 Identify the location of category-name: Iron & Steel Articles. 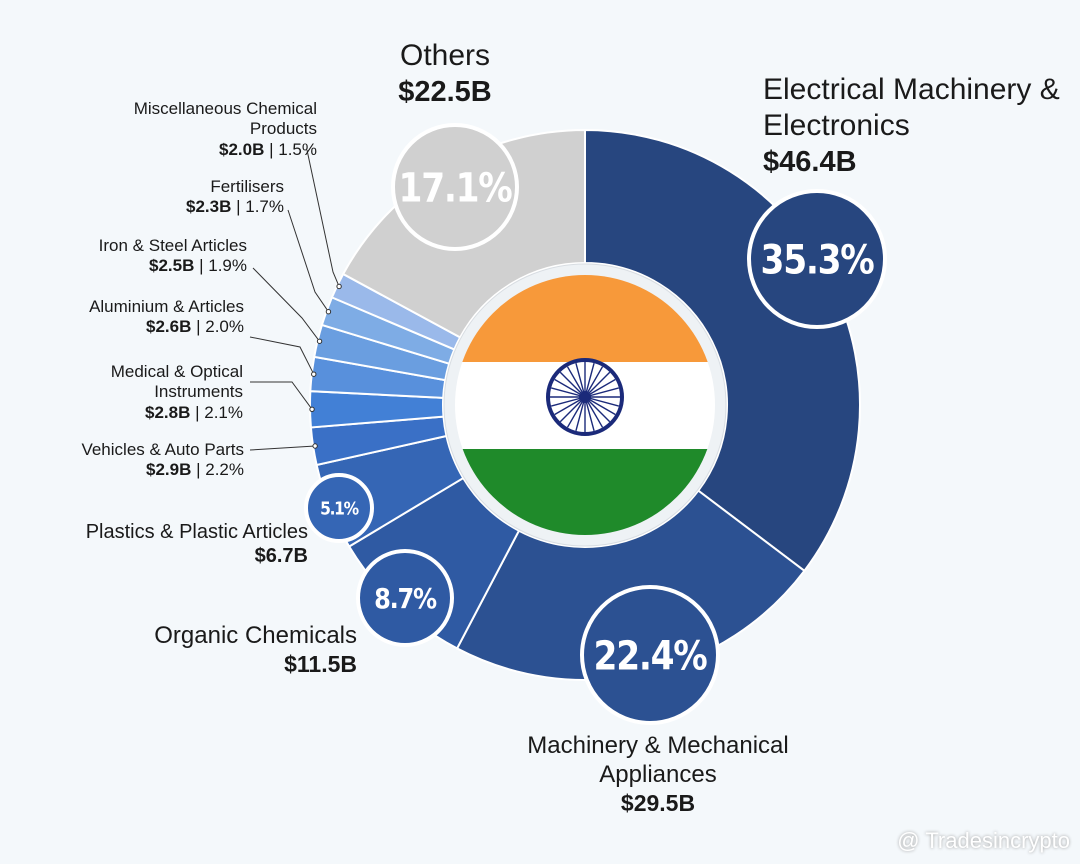
(172, 245).